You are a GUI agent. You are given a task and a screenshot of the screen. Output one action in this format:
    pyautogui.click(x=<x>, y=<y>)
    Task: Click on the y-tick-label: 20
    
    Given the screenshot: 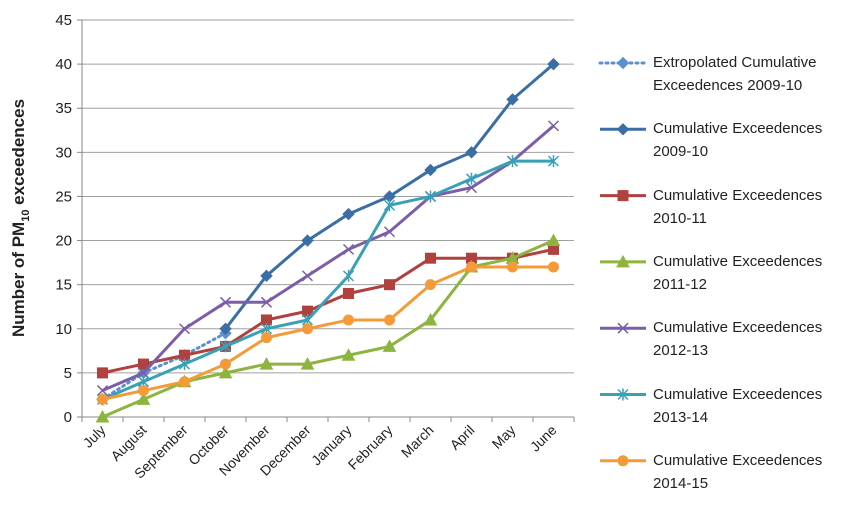 What is the action you would take?
    pyautogui.click(x=63, y=241)
    